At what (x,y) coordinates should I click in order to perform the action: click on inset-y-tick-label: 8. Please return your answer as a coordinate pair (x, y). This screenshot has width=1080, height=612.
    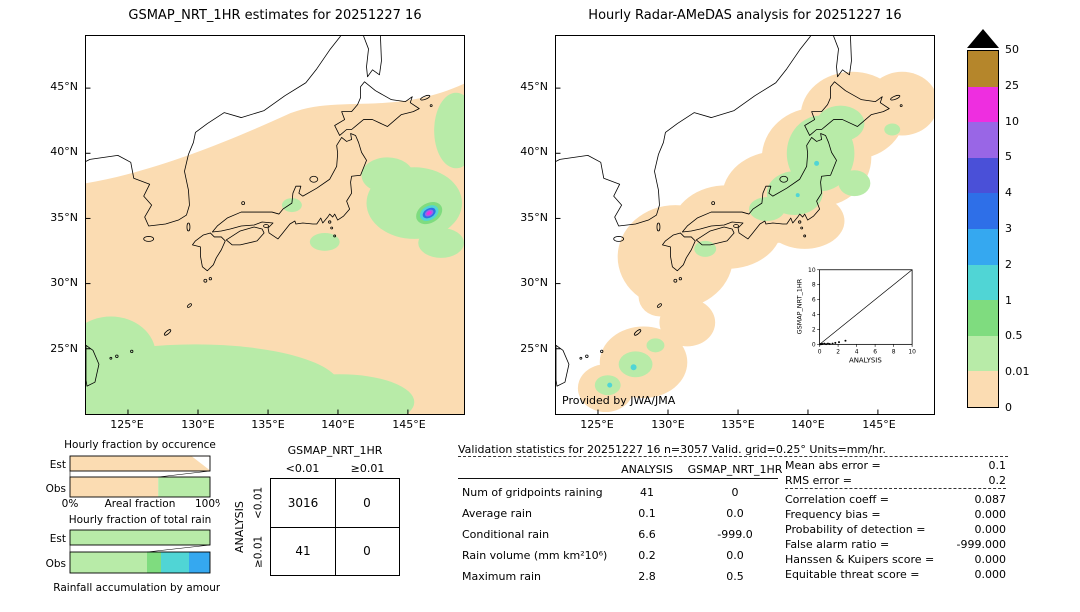
    Looking at the image, I should click on (814, 285).